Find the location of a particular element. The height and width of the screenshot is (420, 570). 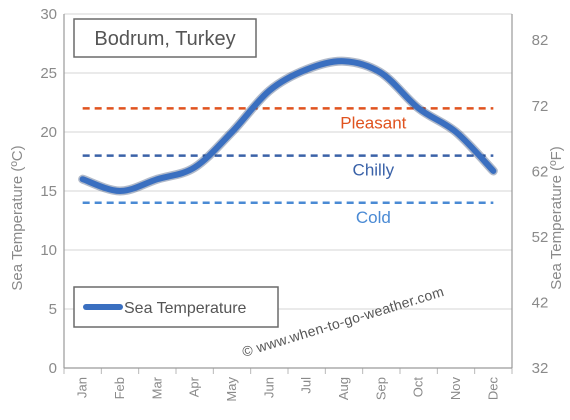

y-tick-left-10: 10 is located at coordinates (48, 250).